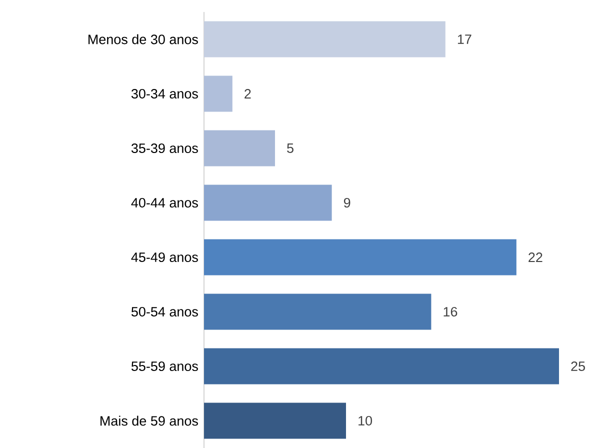 The image size is (601, 448). What do you see at coordinates (365, 421) in the screenshot?
I see `data-label: 10` at bounding box center [365, 421].